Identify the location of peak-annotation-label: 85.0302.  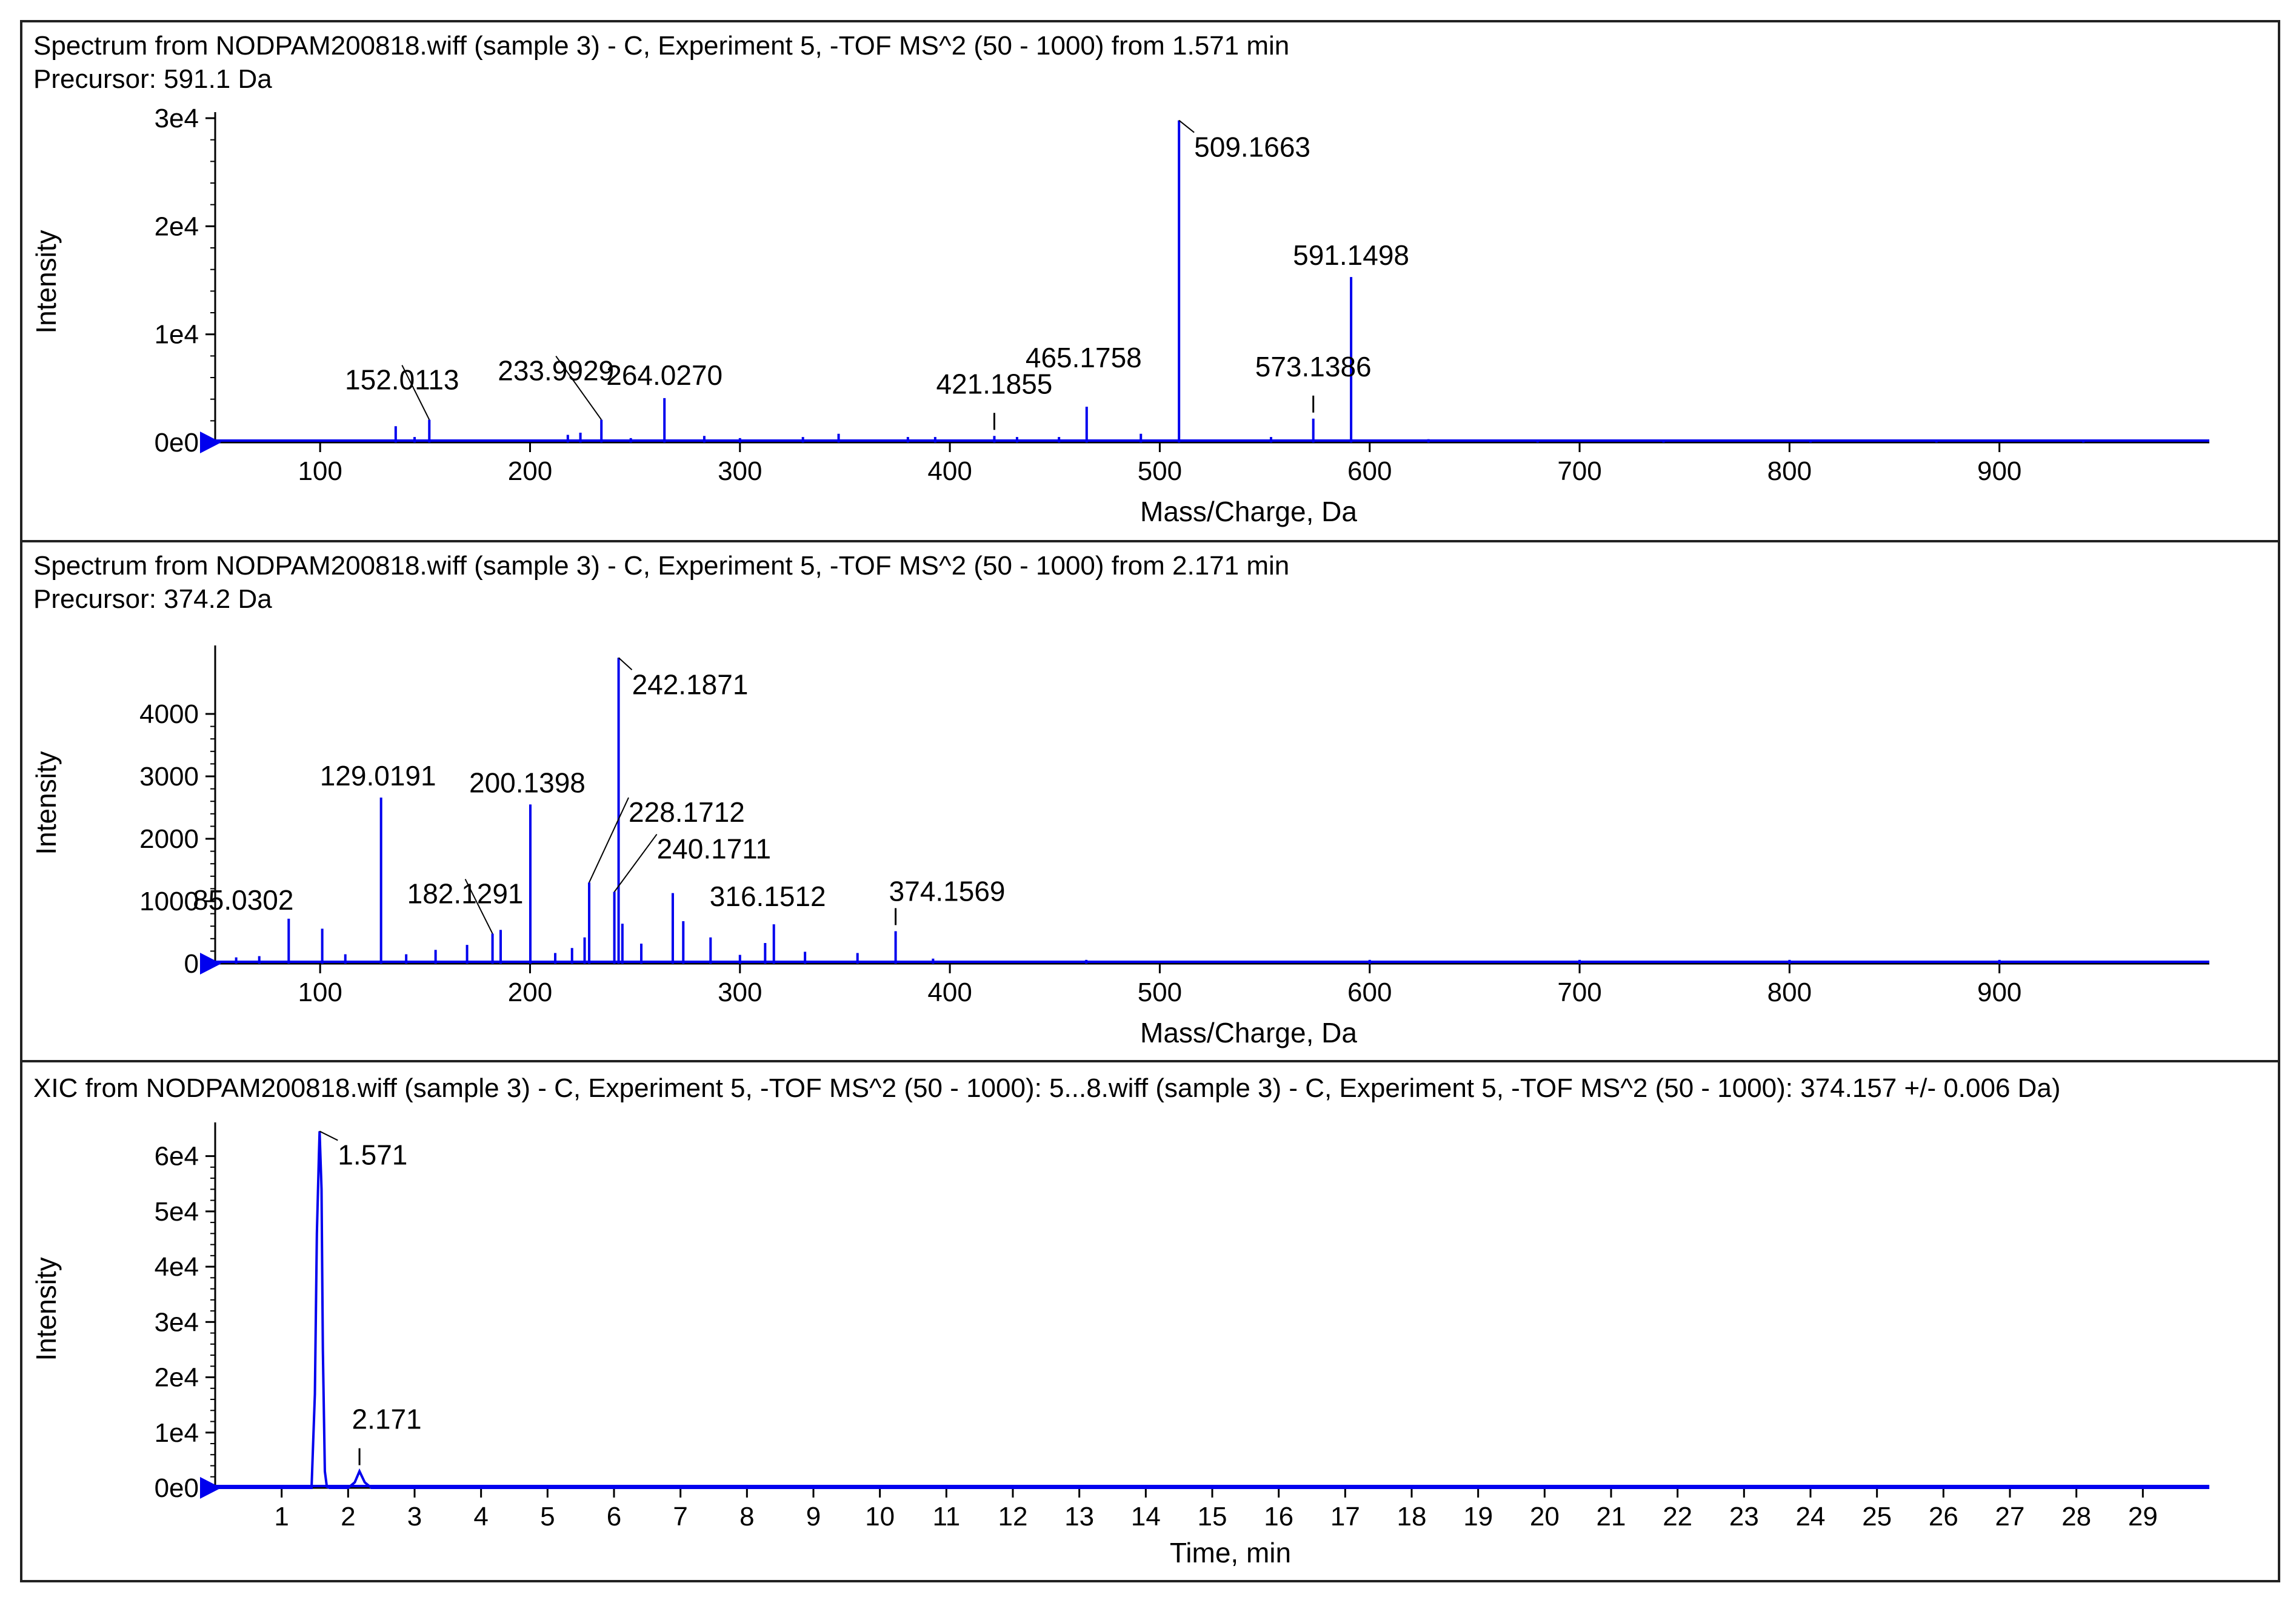
(243, 900).